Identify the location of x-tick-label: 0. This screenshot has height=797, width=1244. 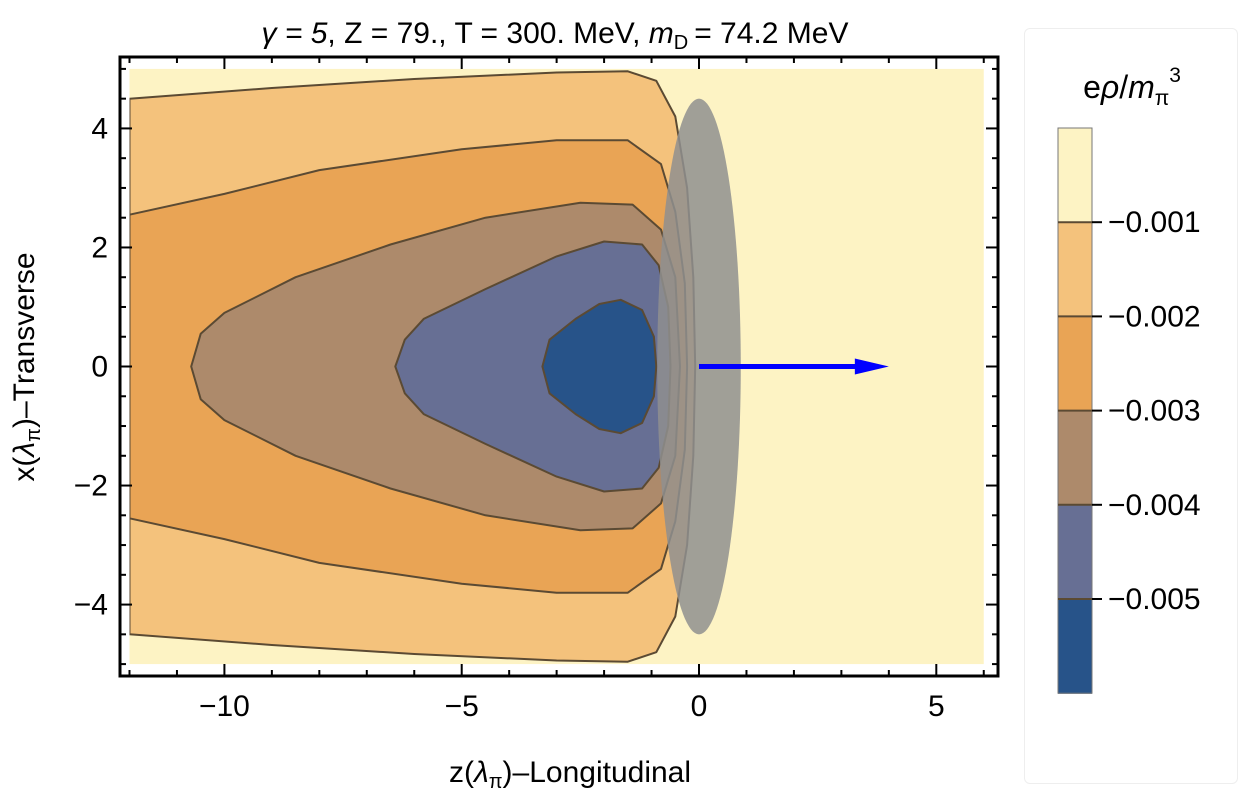
(699, 706).